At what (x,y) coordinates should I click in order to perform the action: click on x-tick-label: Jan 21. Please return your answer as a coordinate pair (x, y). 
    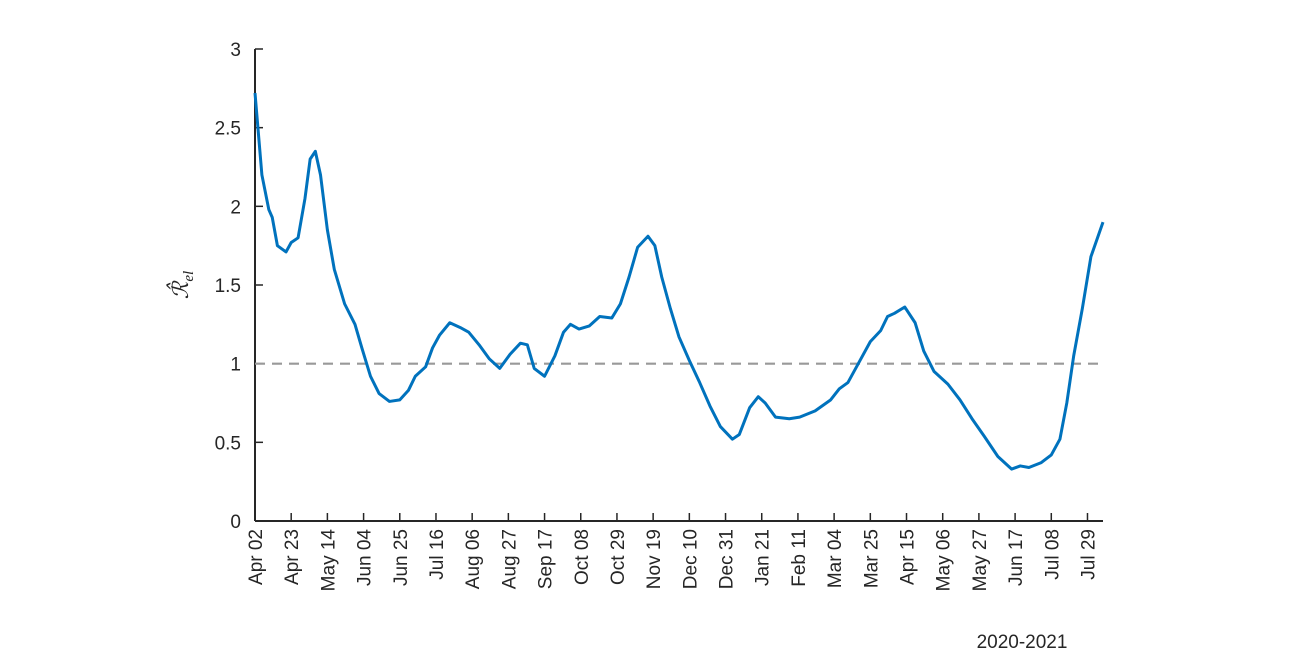
    Looking at the image, I should click on (763, 557).